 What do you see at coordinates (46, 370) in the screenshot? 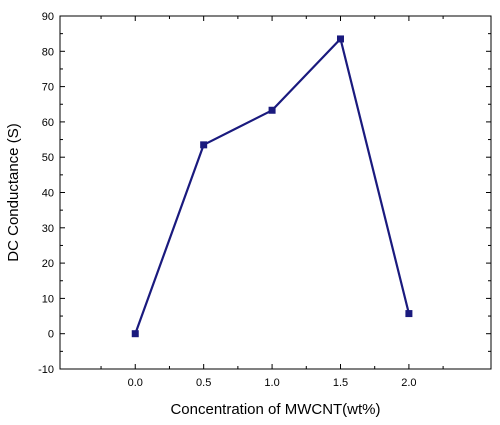
I see `y-tick-label: -10` at bounding box center [46, 370].